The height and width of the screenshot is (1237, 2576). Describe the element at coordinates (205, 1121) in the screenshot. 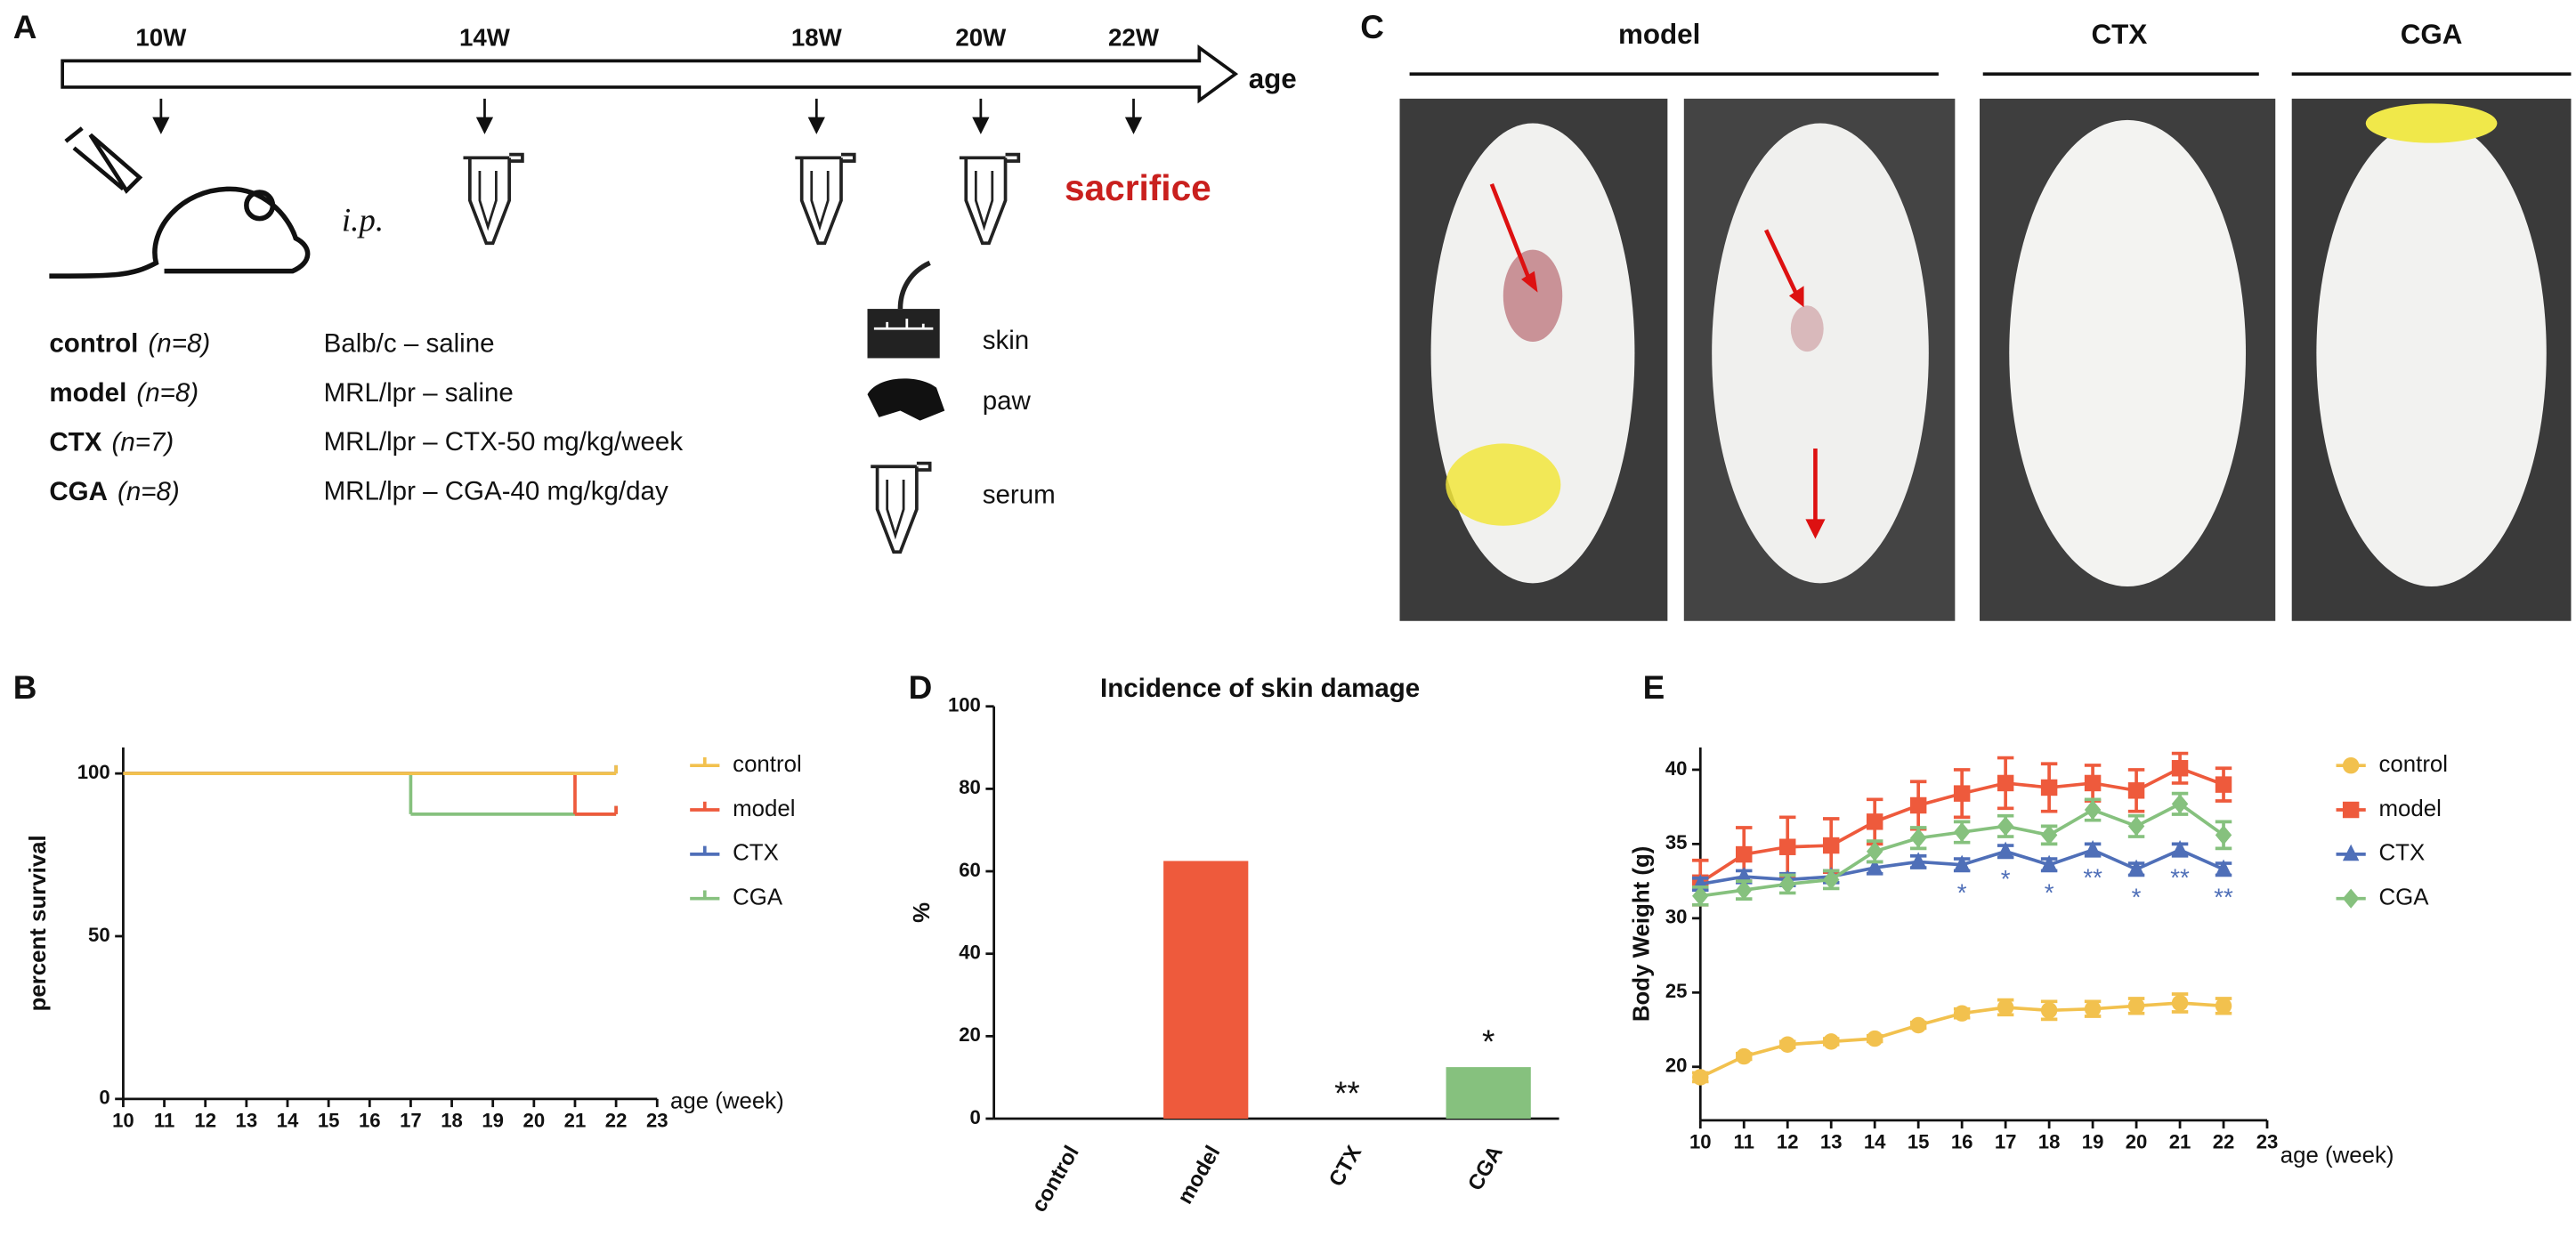

I see `x-tick-label: 12` at that location.